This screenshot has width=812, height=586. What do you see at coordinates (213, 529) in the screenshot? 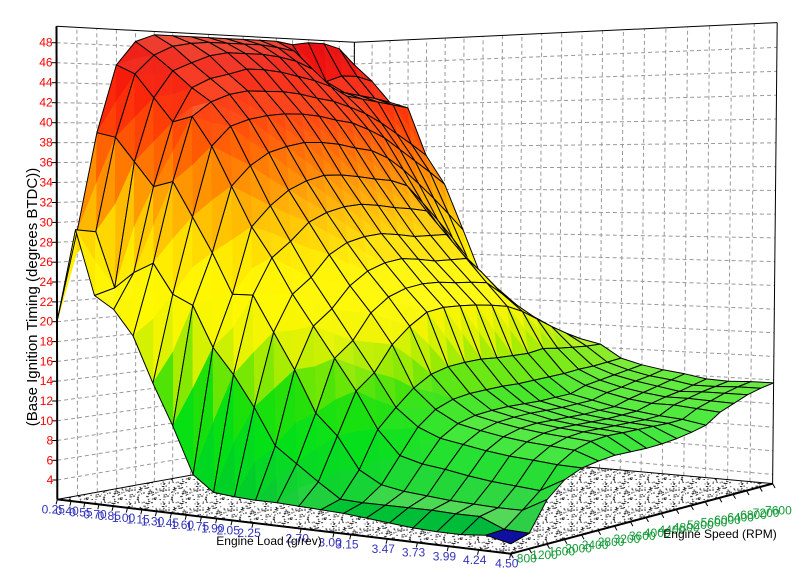
I see `svg-text: 1.90` at bounding box center [213, 529].